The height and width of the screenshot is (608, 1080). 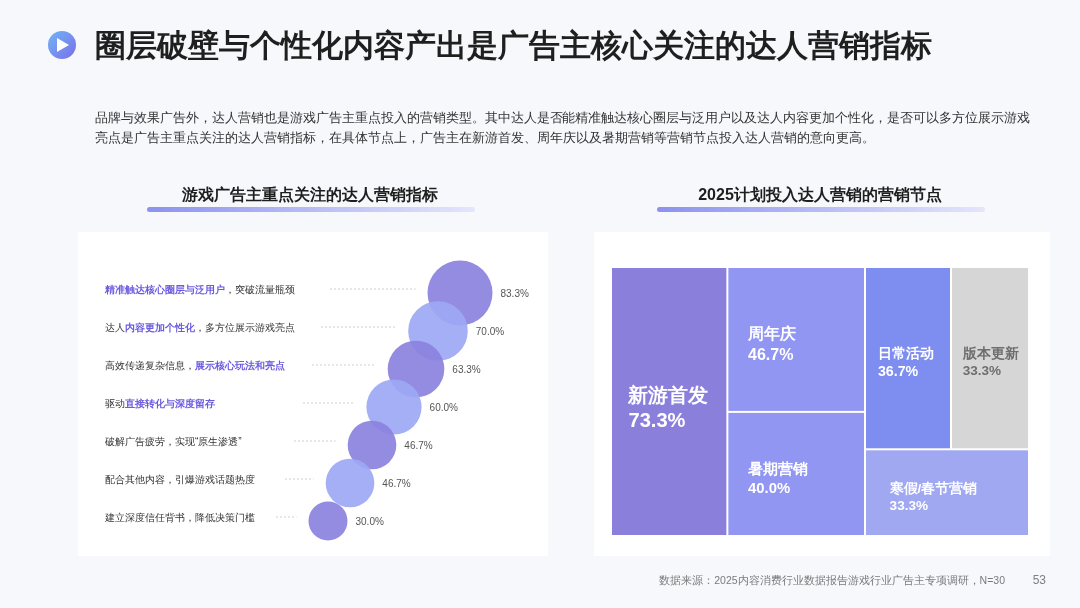 What do you see at coordinates (195, 365) in the screenshot?
I see `category-label: 高效传递复杂信息，展示核心玩法和亮点` at bounding box center [195, 365].